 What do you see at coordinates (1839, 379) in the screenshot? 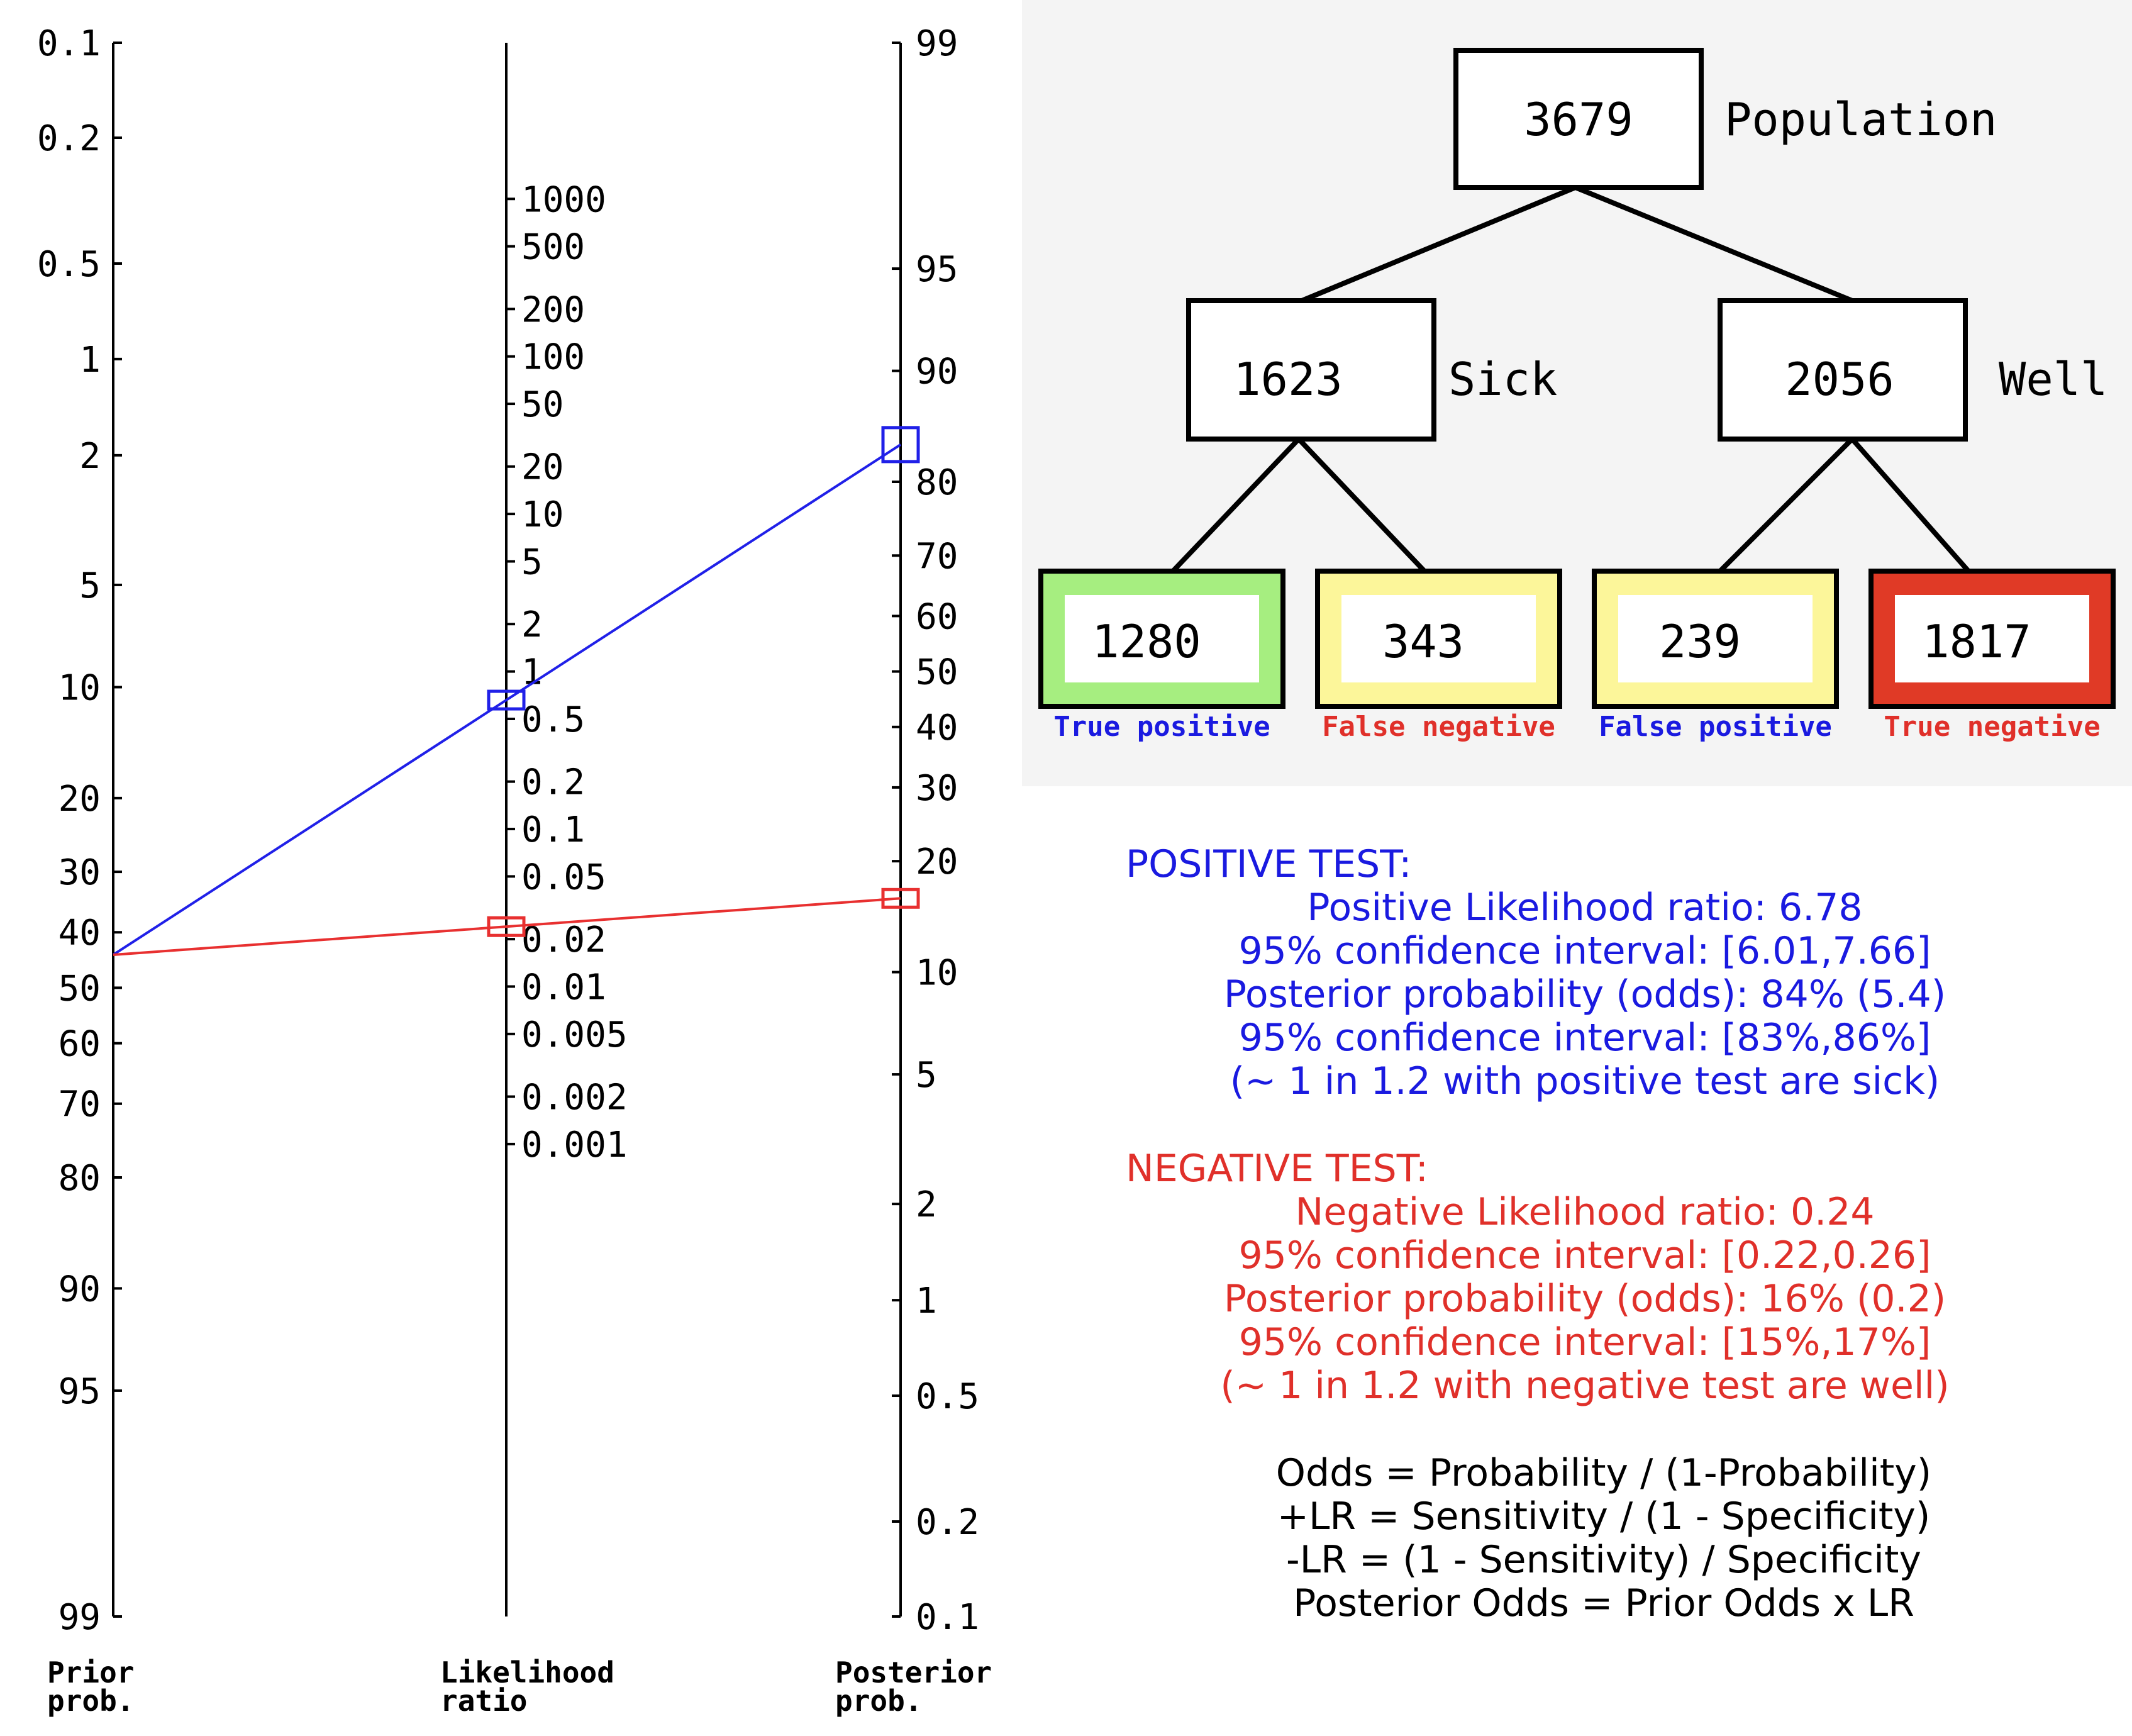
I see `well-value: 2056` at bounding box center [1839, 379].